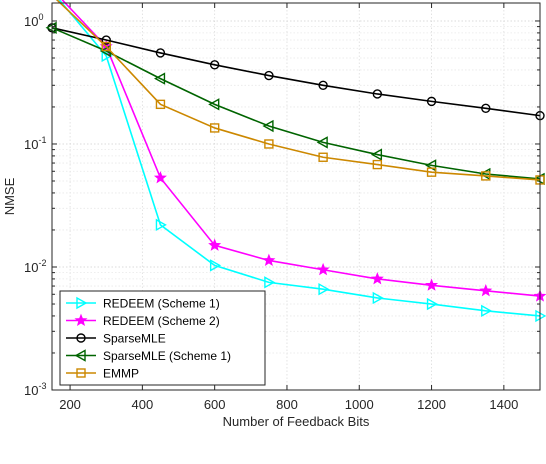 The image size is (546, 464). I want to click on x-tick-label: 400, so click(143, 404).